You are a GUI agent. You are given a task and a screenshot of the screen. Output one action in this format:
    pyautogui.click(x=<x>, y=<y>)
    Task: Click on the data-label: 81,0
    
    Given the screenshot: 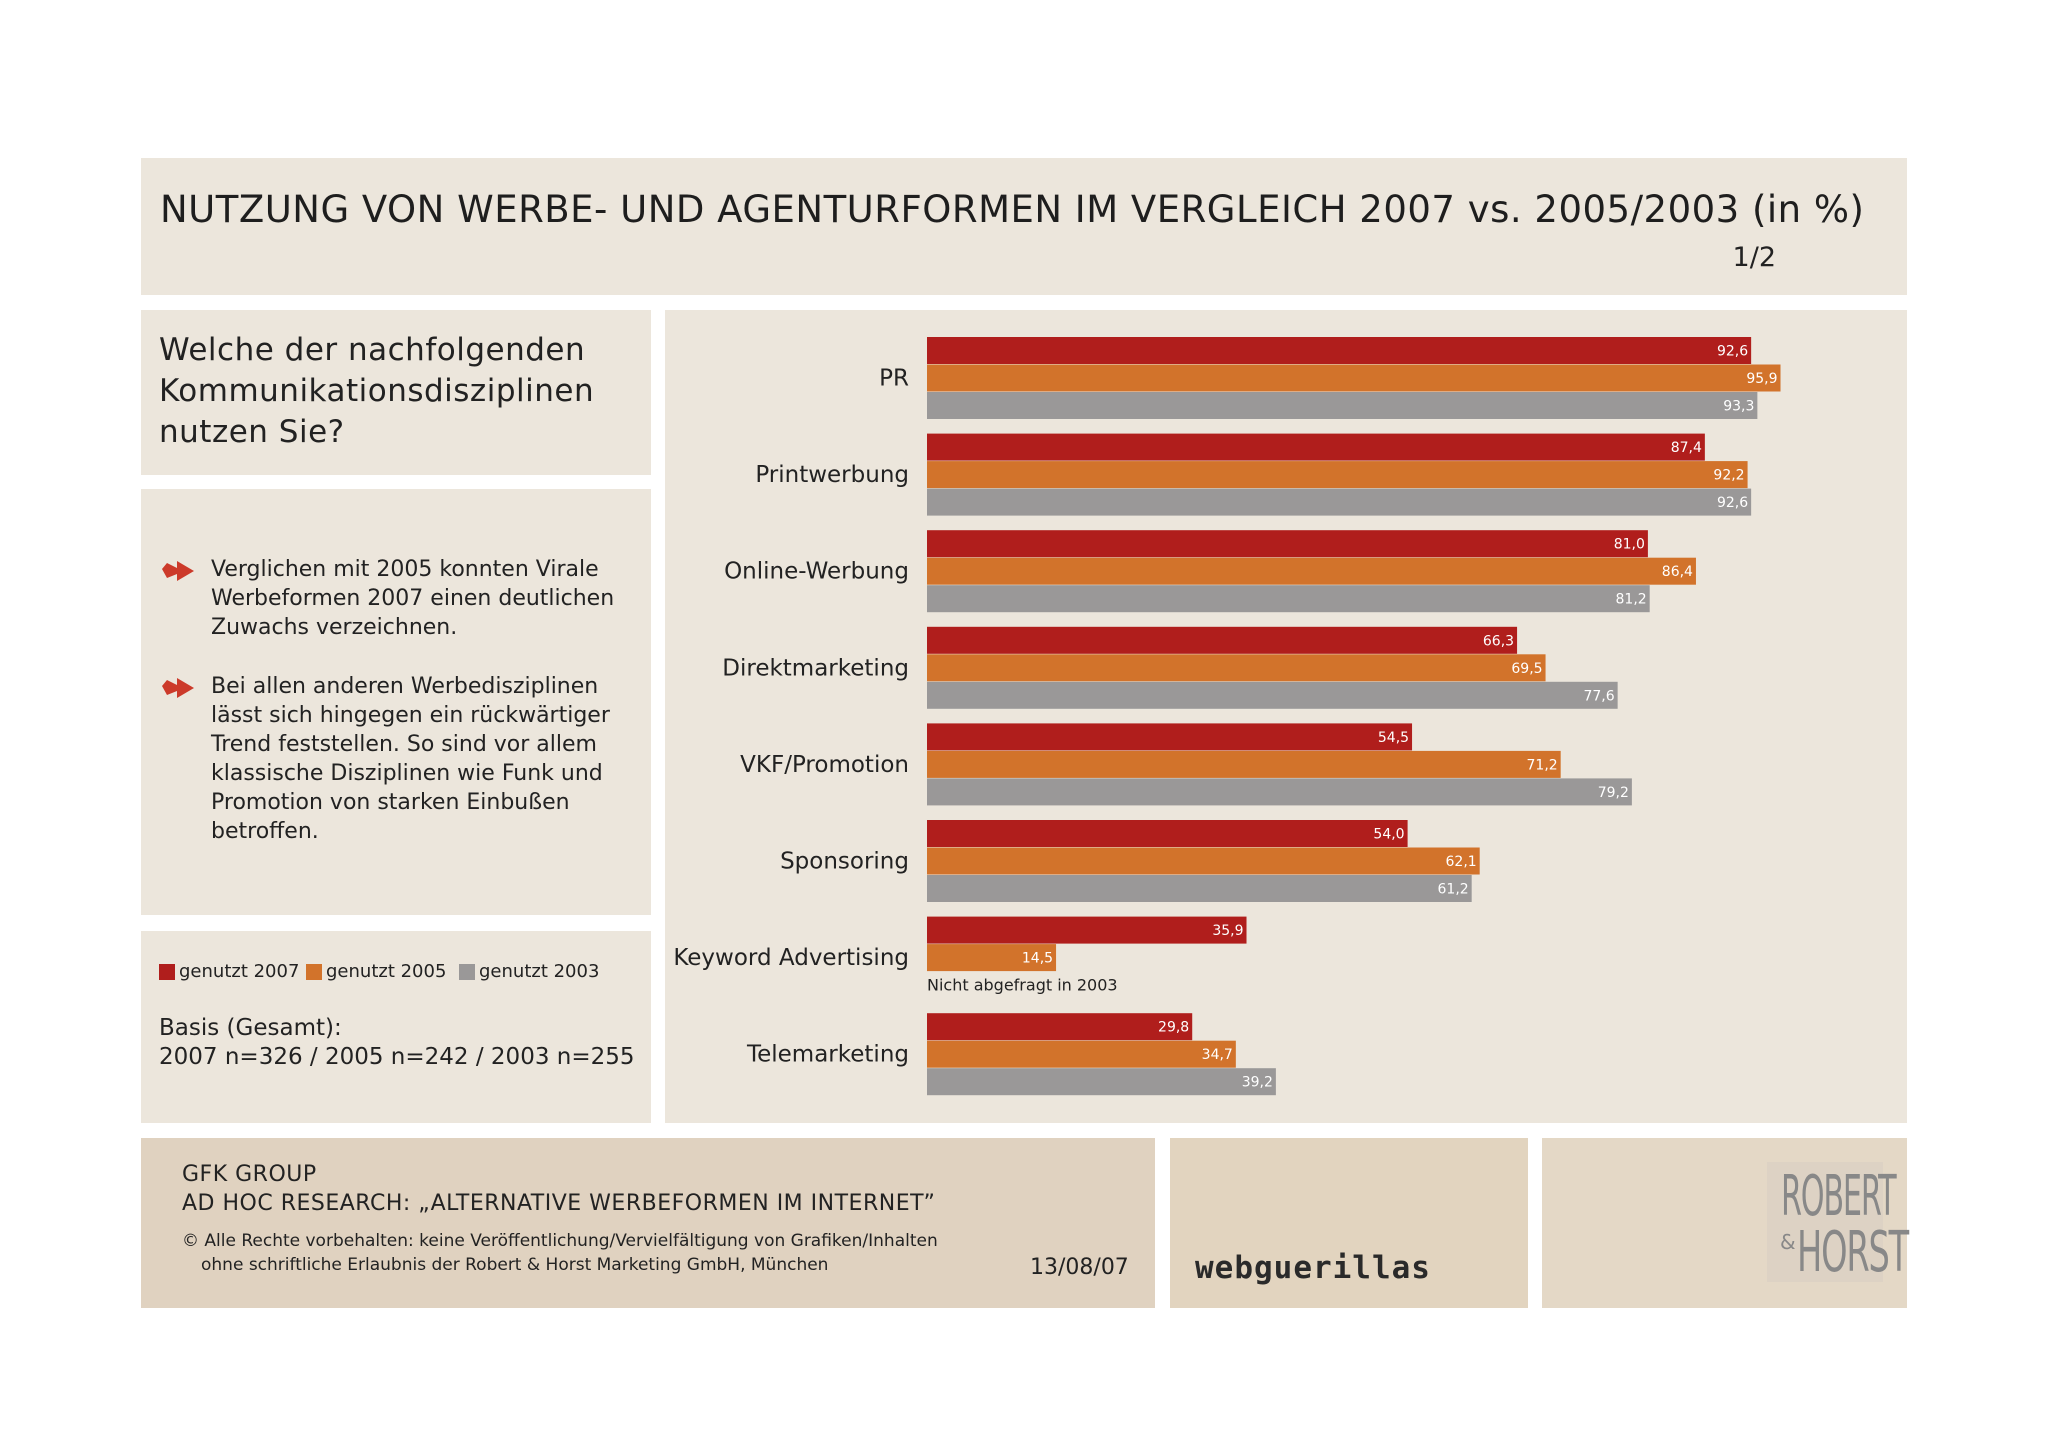 What is the action you would take?
    pyautogui.click(x=1629, y=545)
    